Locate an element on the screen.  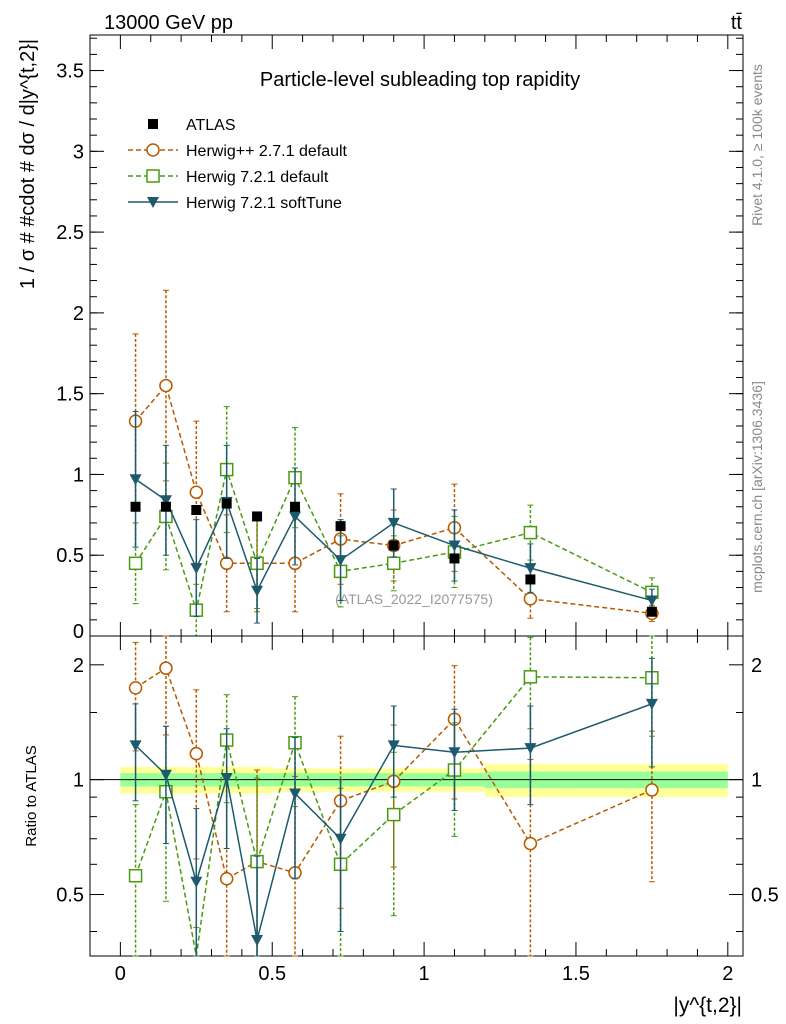
rivet-label: Rivet 4.1.0, ≥ 100k events is located at coordinates (757, 145).